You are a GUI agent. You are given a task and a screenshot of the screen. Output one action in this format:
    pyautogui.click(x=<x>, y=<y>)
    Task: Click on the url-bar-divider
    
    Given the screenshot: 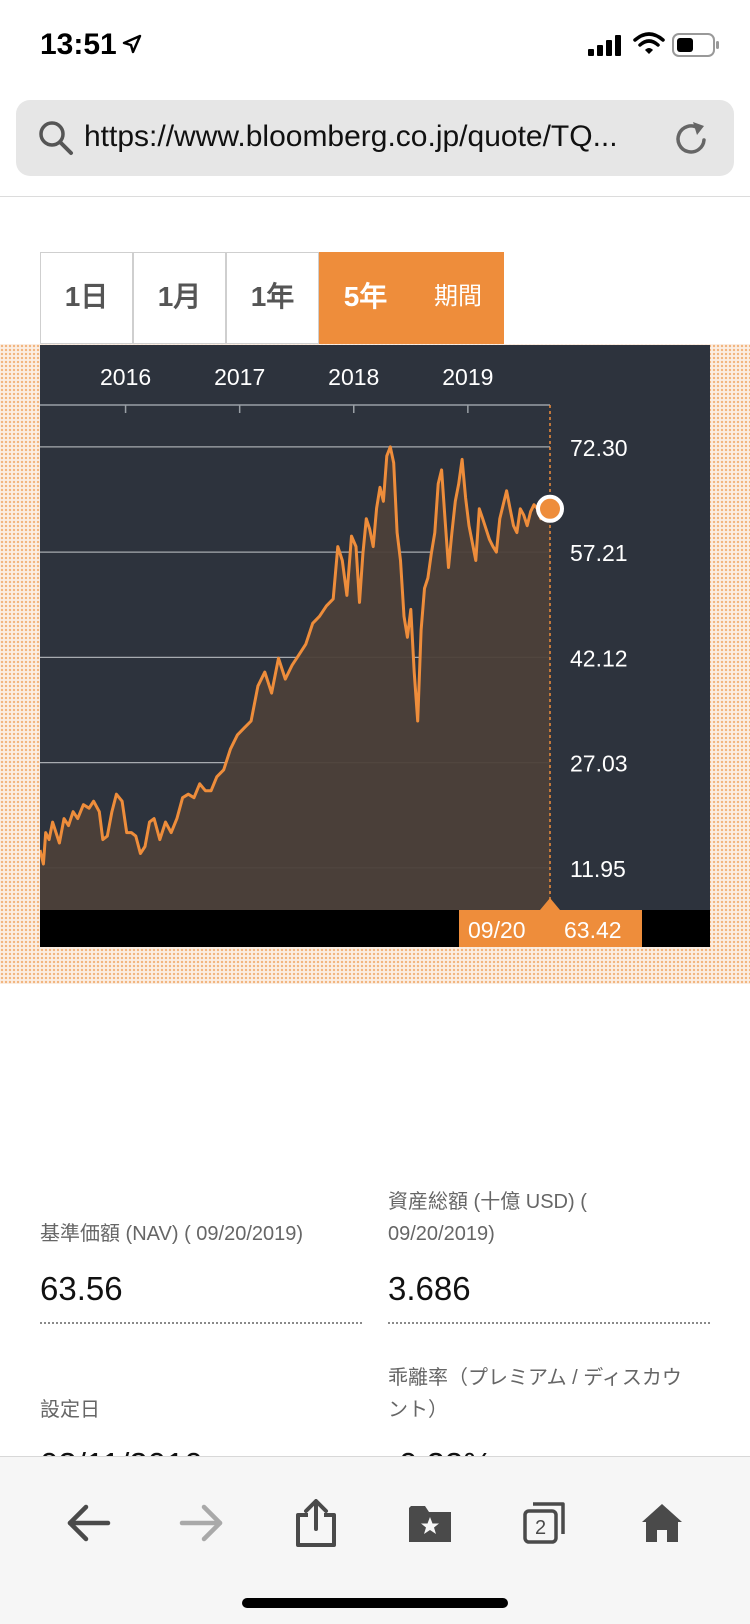 What is the action you would take?
    pyautogui.click(x=375, y=196)
    